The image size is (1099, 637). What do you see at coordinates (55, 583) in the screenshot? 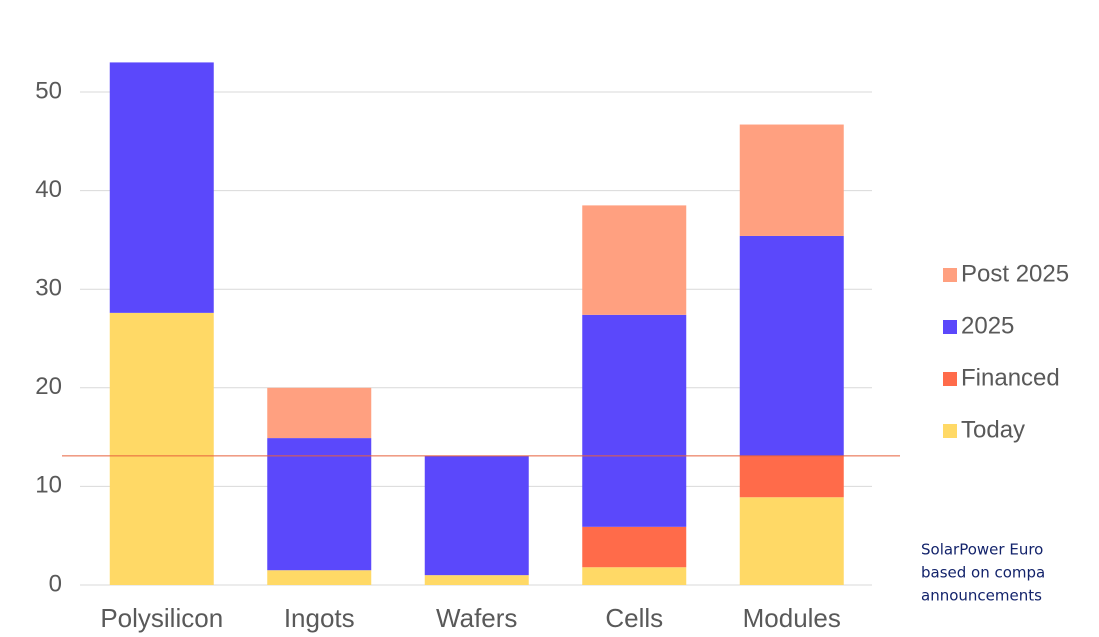
I see `y-tick-label: 0` at bounding box center [55, 583].